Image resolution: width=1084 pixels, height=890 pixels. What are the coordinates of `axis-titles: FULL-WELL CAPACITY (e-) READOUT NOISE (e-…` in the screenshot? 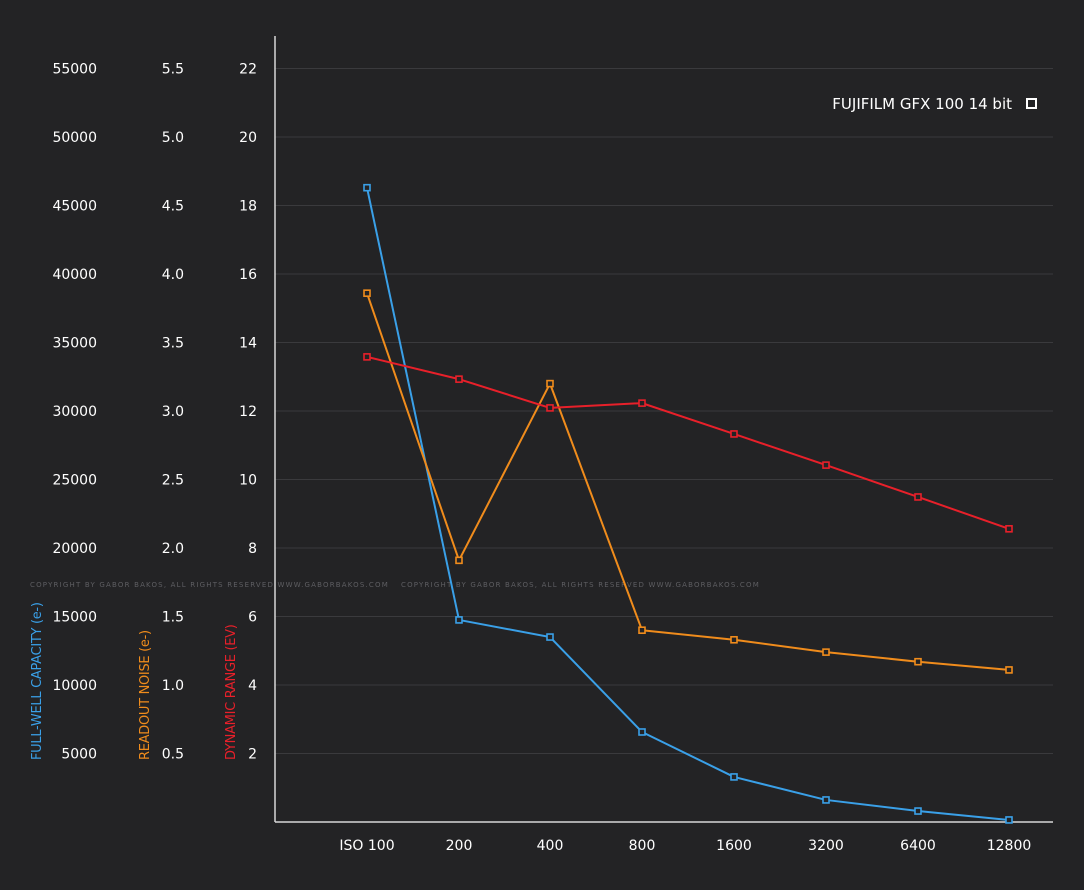 It's located at (134, 681).